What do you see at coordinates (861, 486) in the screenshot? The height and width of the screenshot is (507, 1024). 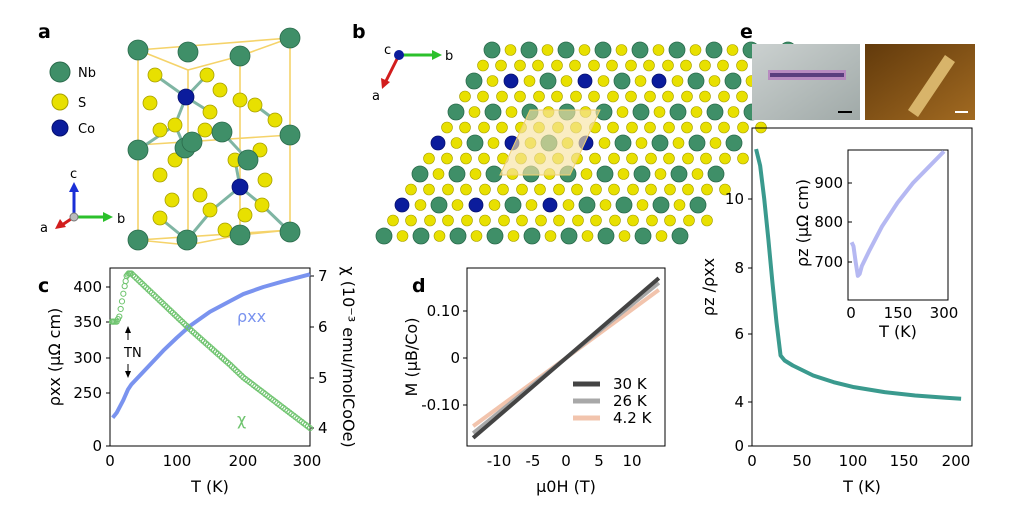 I see `e-xlabel: T (K)` at bounding box center [861, 486].